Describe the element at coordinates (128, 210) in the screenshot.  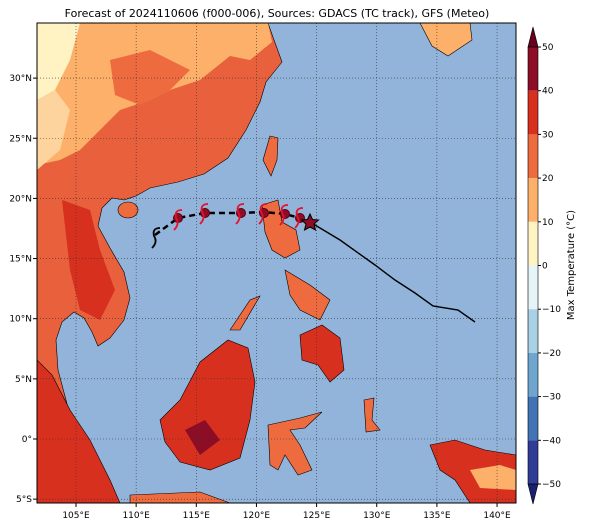
I see `hainan` at that location.